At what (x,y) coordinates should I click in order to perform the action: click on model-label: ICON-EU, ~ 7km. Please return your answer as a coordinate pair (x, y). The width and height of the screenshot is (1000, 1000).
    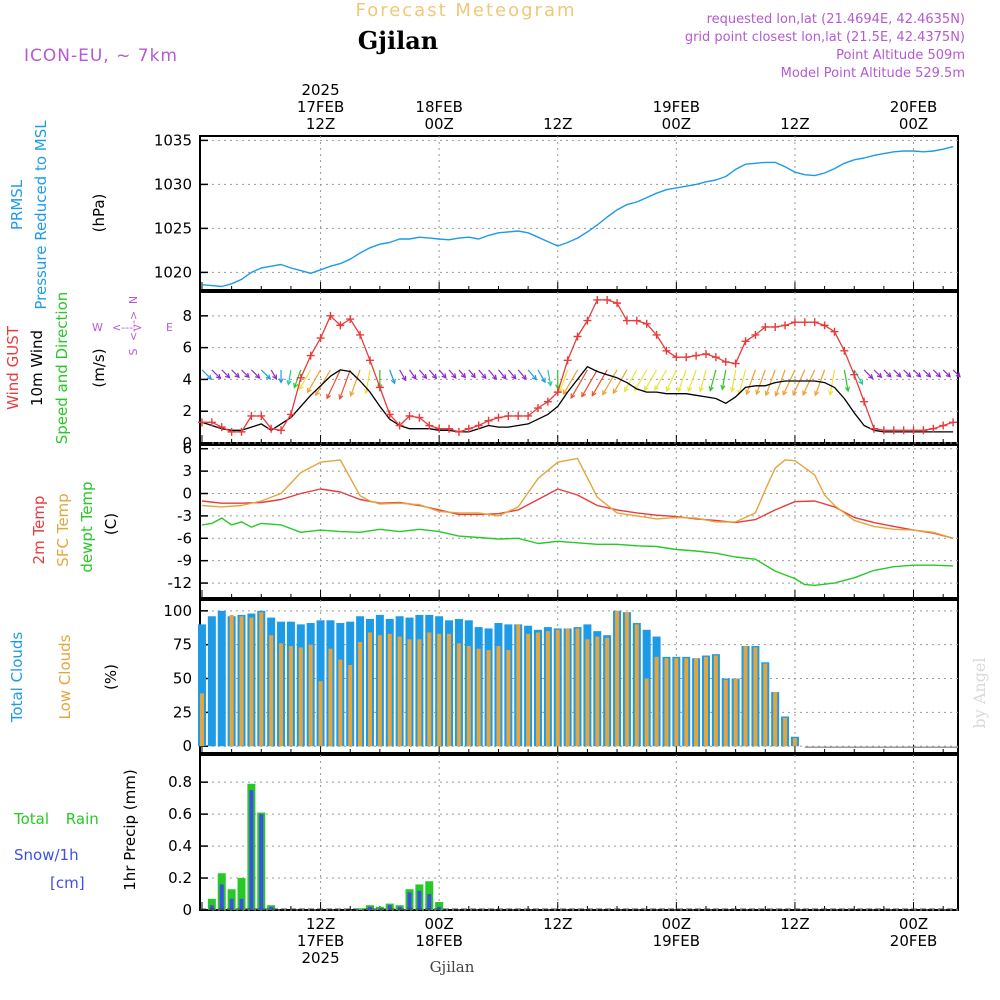
    Looking at the image, I should click on (101, 56).